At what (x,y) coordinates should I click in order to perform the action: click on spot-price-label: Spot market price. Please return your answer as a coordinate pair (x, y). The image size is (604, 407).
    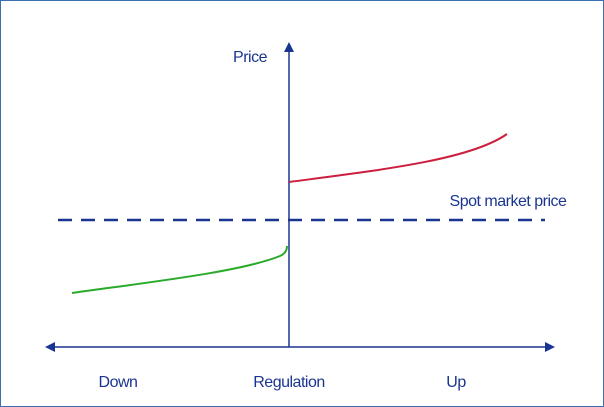
    Looking at the image, I should click on (508, 201).